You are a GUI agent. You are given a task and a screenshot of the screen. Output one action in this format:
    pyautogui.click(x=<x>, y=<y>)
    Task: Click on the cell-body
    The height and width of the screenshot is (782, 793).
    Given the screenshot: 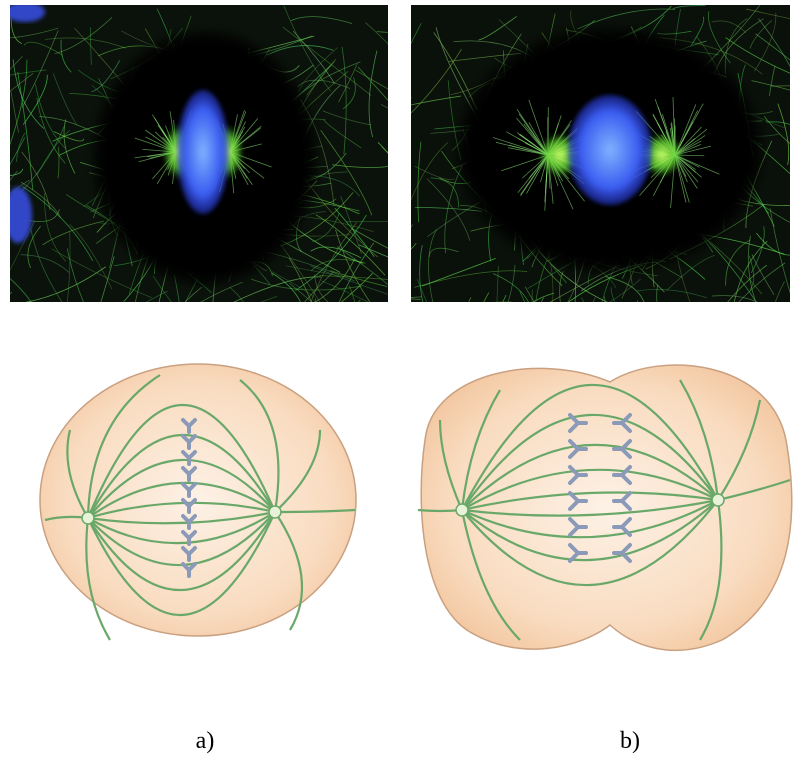 What is the action you would take?
    pyautogui.click(x=198, y=500)
    